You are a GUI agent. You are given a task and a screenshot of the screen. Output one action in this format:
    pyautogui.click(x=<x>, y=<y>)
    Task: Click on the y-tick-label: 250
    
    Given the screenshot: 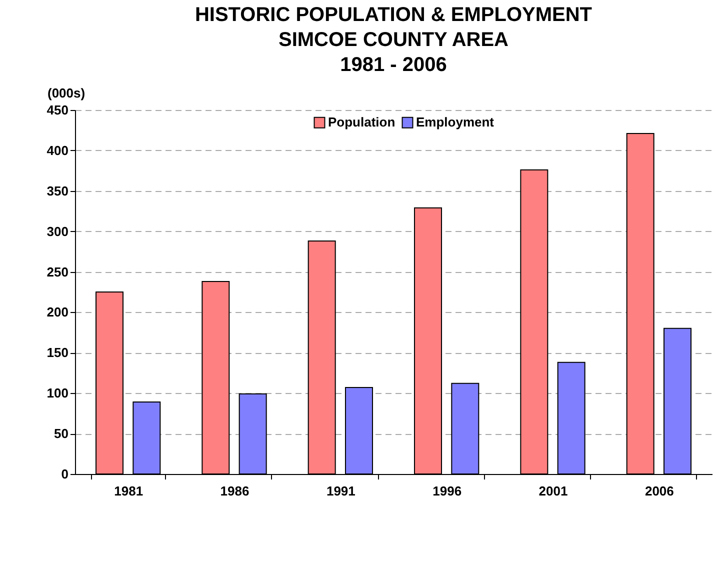 What is the action you would take?
    pyautogui.click(x=57, y=272)
    